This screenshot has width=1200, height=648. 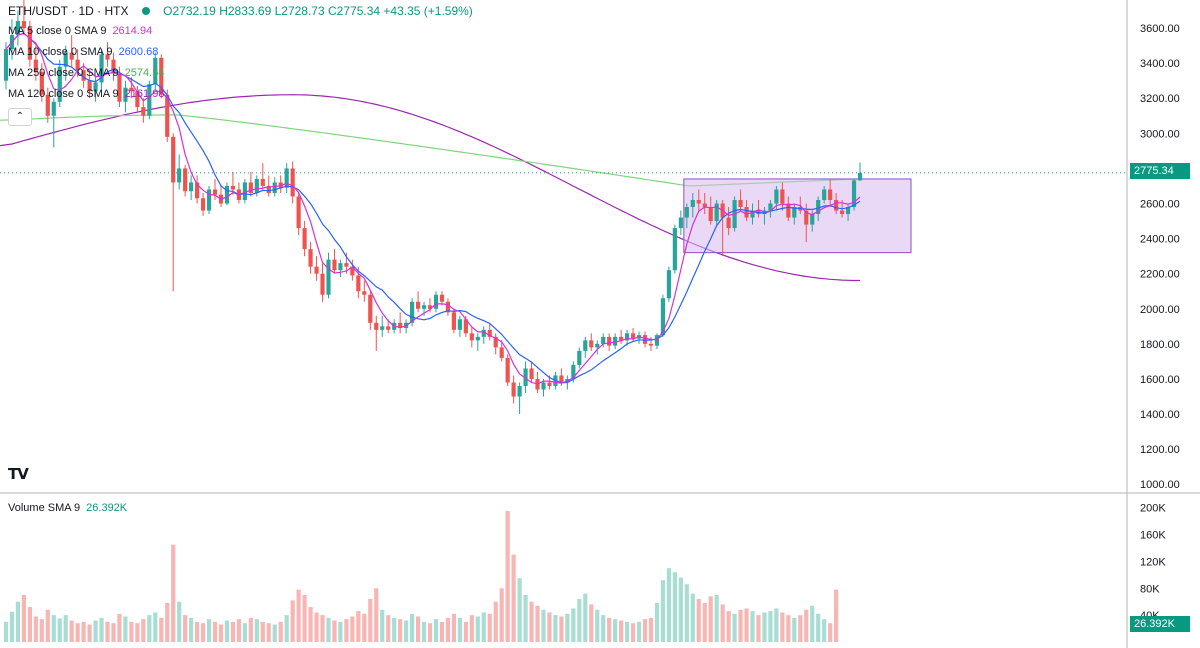 What do you see at coordinates (1160, 29) in the screenshot?
I see `price-tick-label: 3600.00` at bounding box center [1160, 29].